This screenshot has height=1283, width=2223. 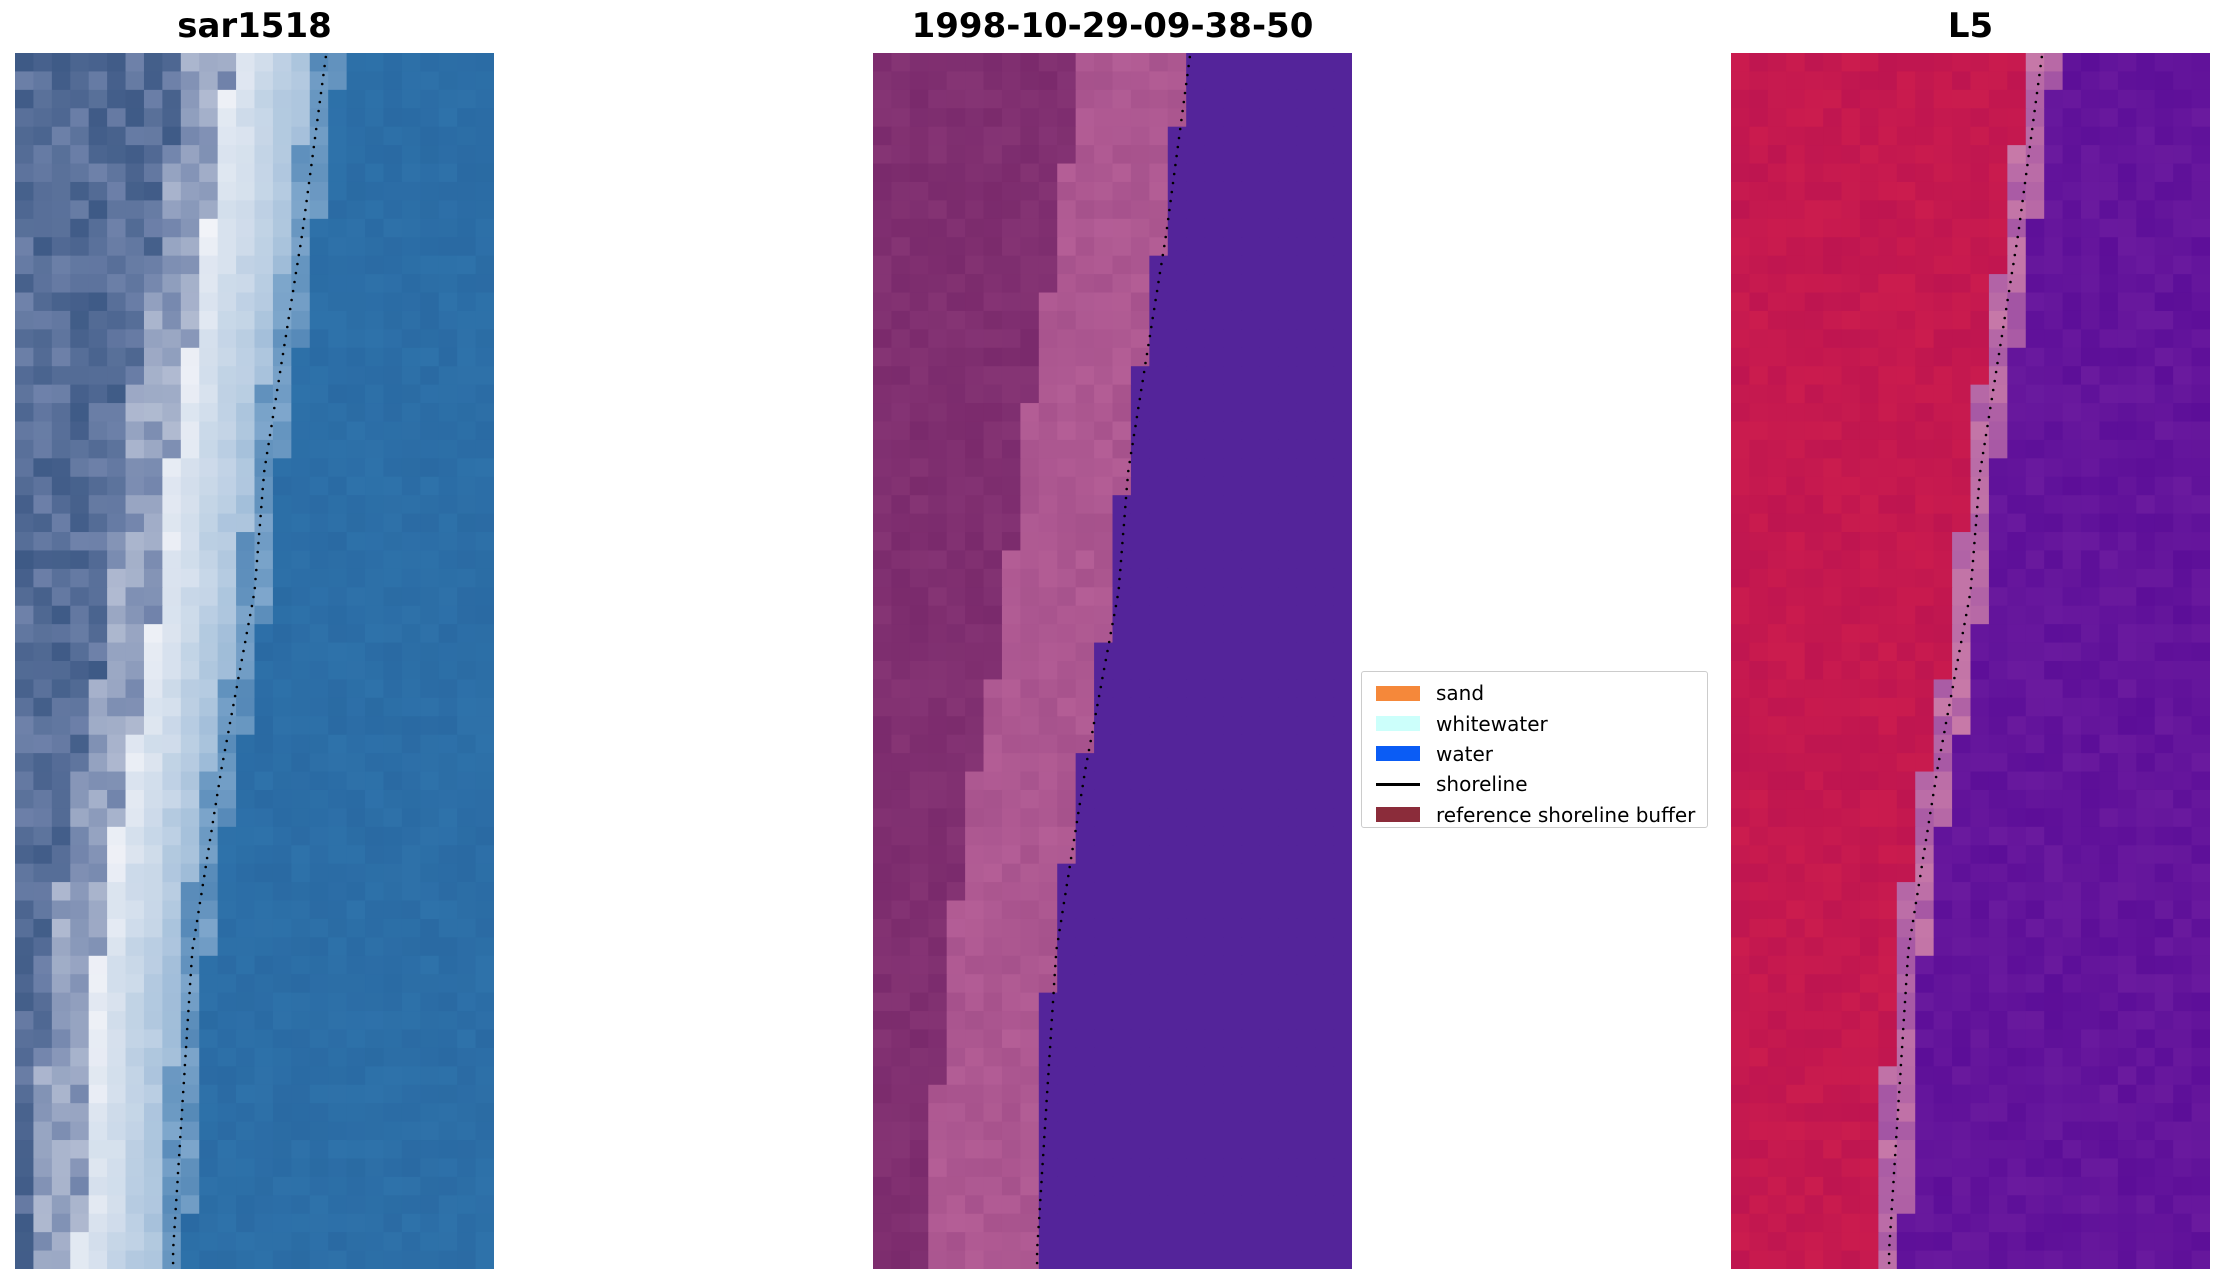 What do you see at coordinates (1464, 753) in the screenshot?
I see `legend-label-water: water` at bounding box center [1464, 753].